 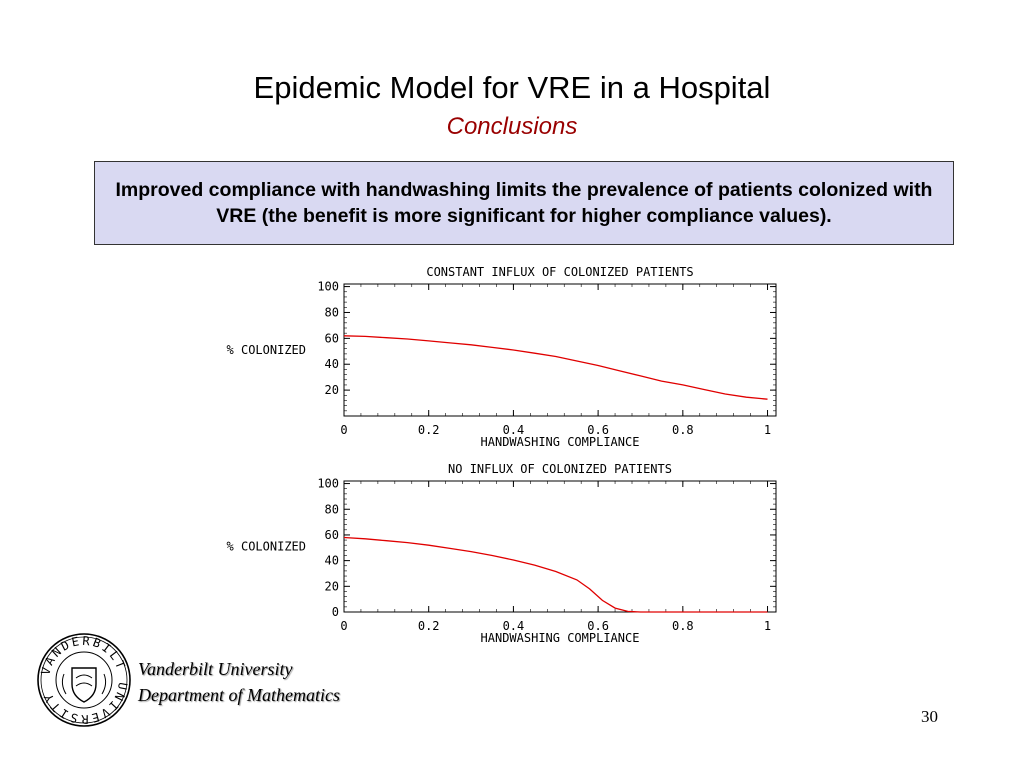 I want to click on y-tick-label: 0, so click(x=335, y=612).